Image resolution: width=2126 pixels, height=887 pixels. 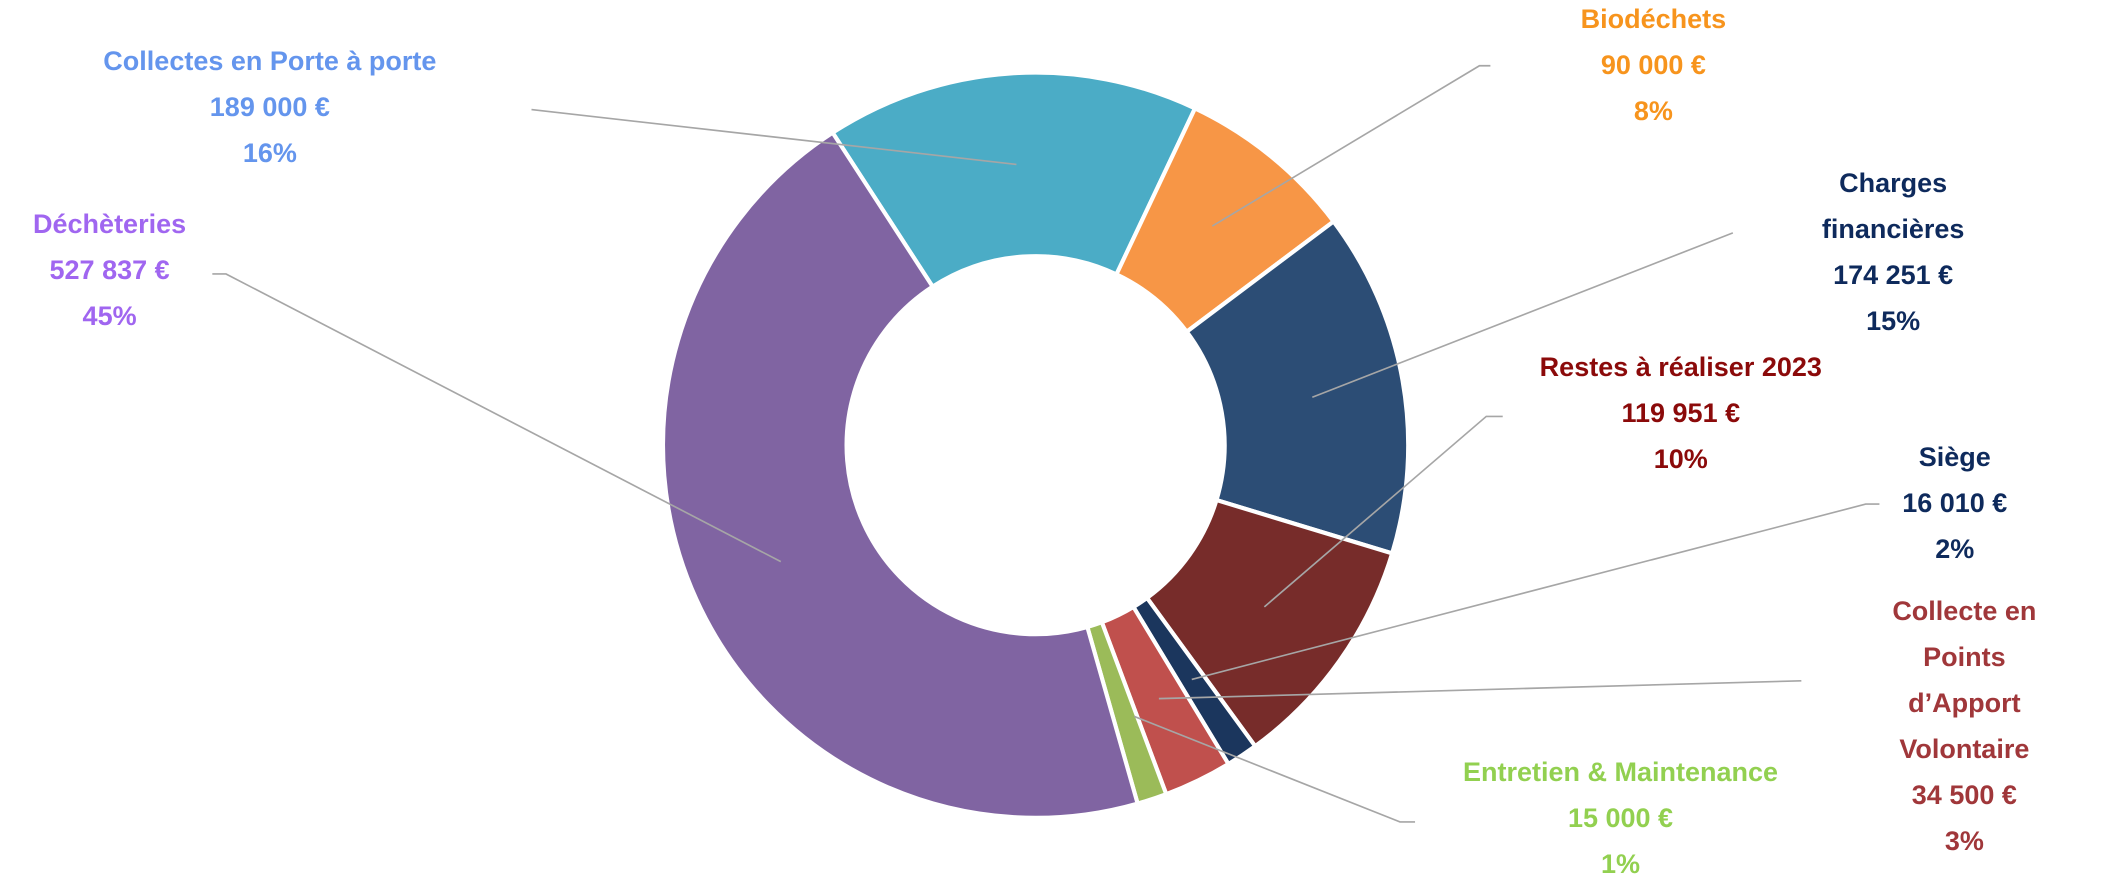 What do you see at coordinates (1893, 275) in the screenshot?
I see `label-value: 174 251 €` at bounding box center [1893, 275].